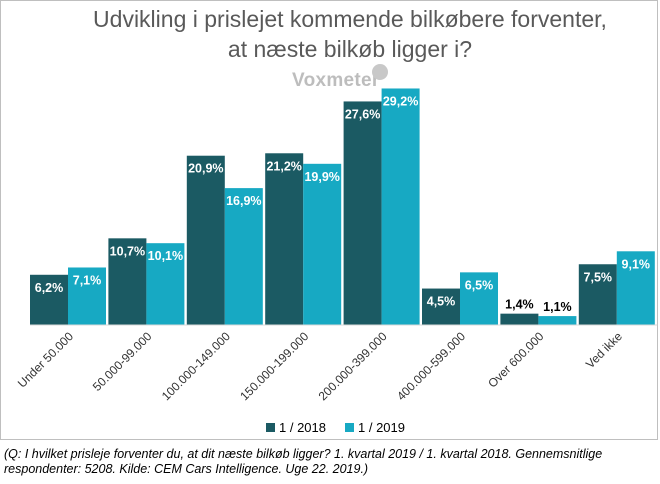 The width and height of the screenshot is (660, 484). Describe the element at coordinates (353, 366) in the screenshot. I see `x-tick-label-4: 200.000-399.000` at that location.